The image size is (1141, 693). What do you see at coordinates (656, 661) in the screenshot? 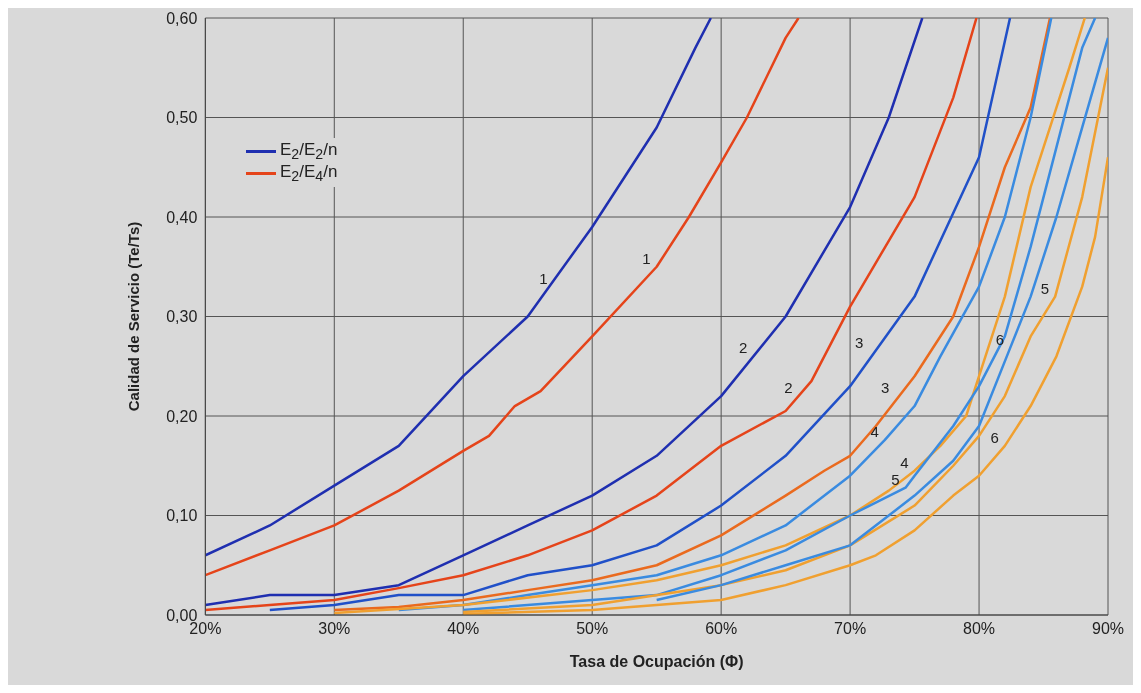
I see `x-axis-title: Tasa de Ocupación (Φ)` at bounding box center [656, 661].